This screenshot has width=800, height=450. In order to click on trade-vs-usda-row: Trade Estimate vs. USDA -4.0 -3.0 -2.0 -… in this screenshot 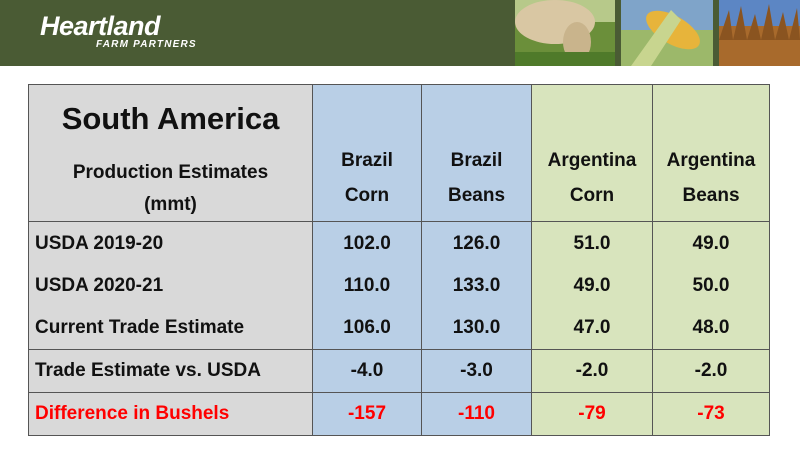, I will do `click(399, 371)`.